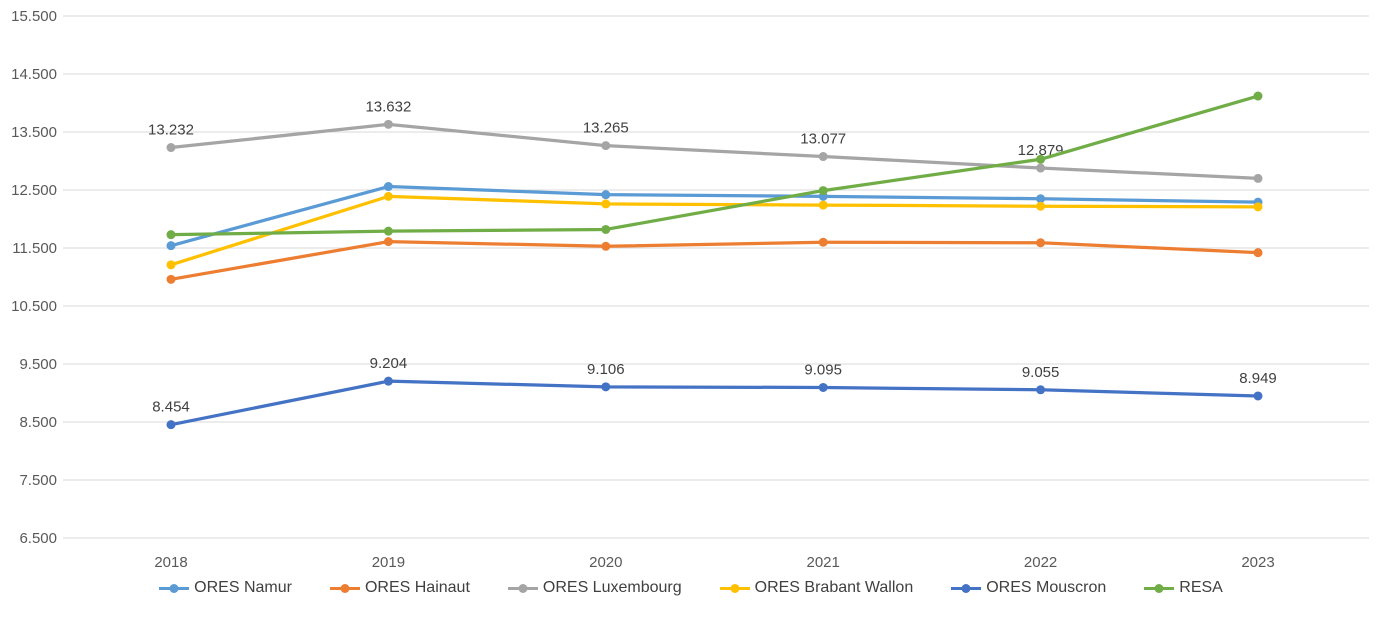  What do you see at coordinates (34, 74) in the screenshot?
I see `y-axis-tick-label: 14.500` at bounding box center [34, 74].